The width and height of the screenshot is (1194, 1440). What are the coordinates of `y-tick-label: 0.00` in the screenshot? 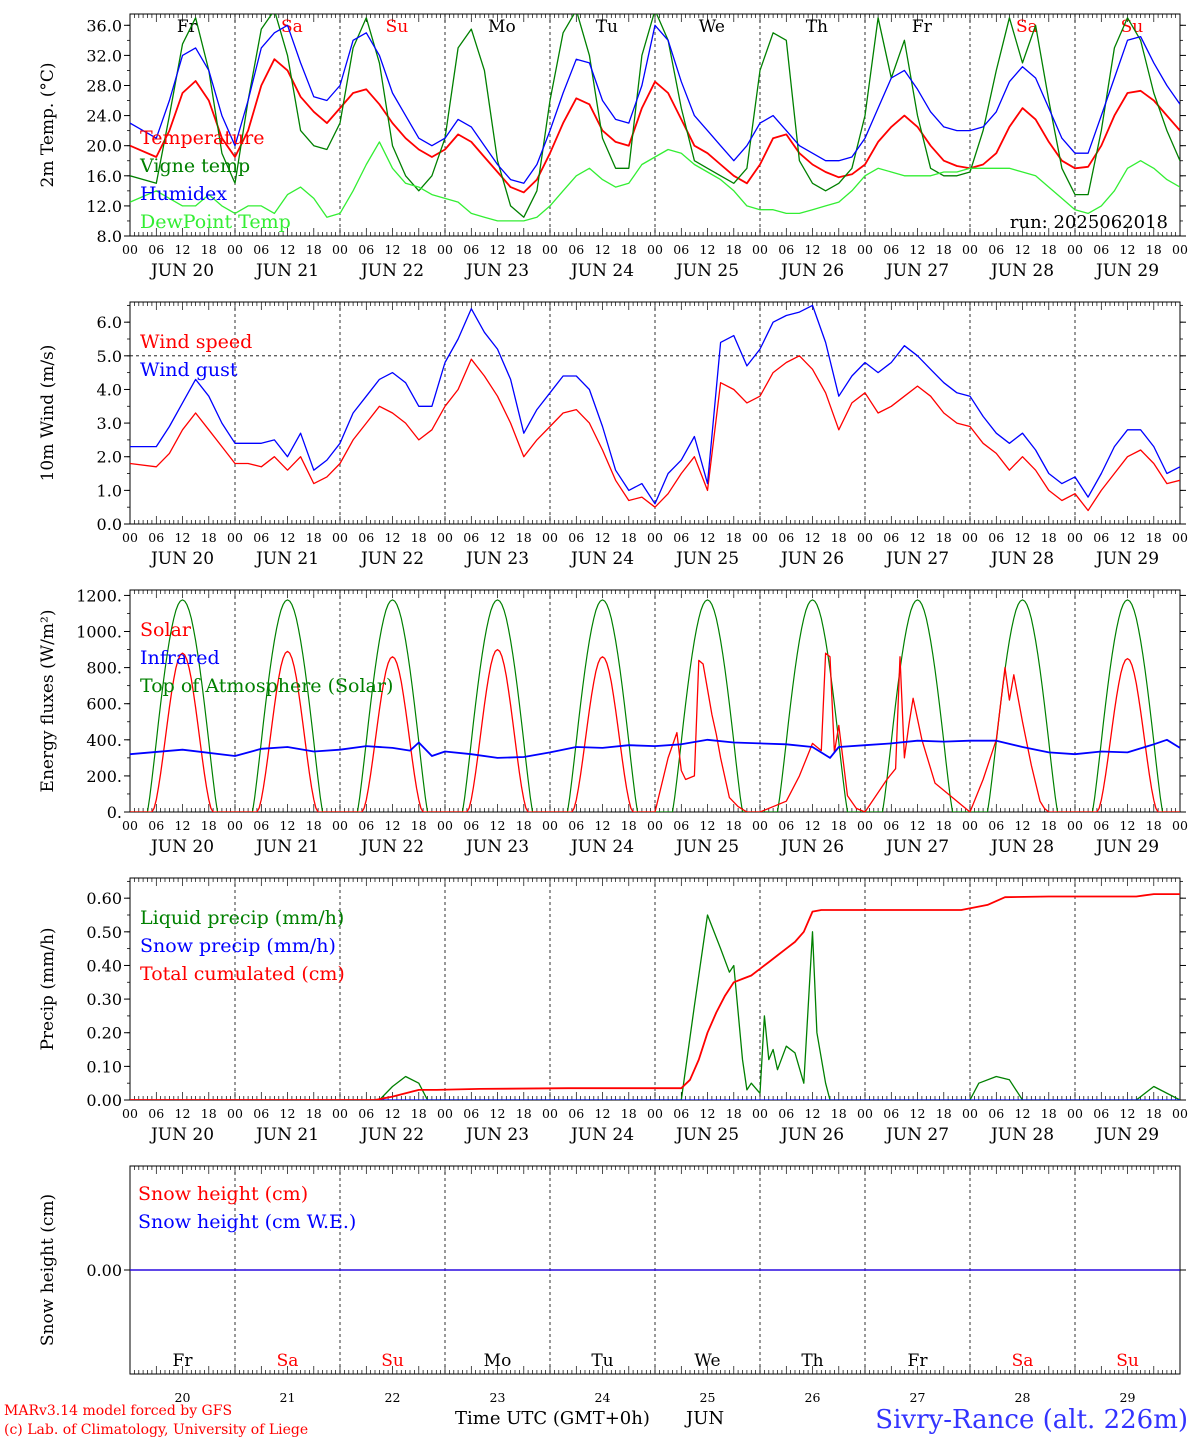 It's located at (104, 1270).